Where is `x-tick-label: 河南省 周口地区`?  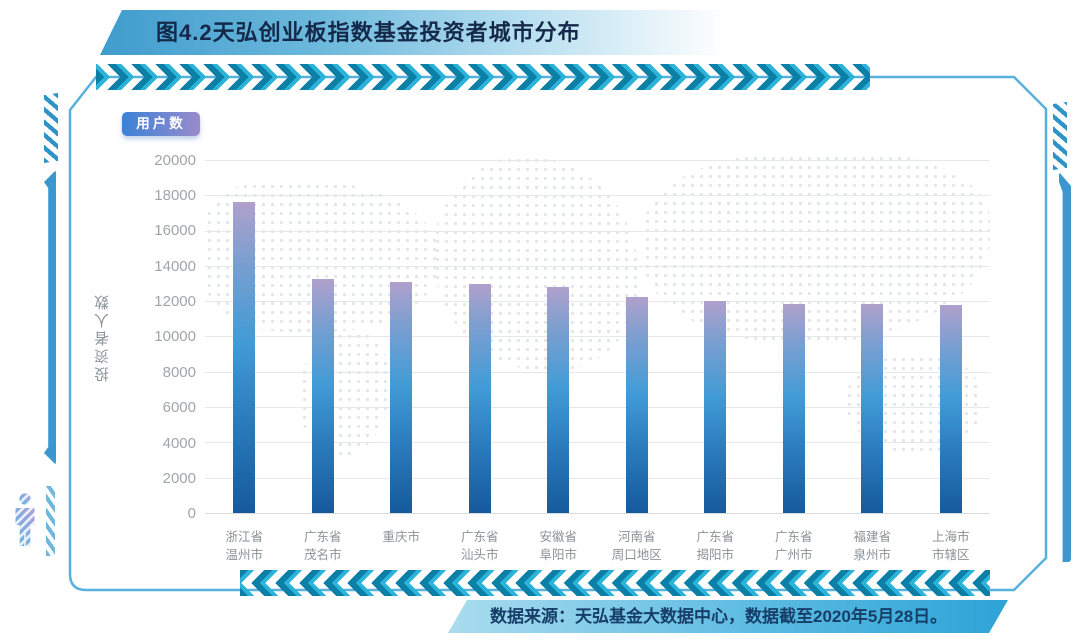
x-tick-label: 河南省 周口地区 is located at coordinates (636, 546).